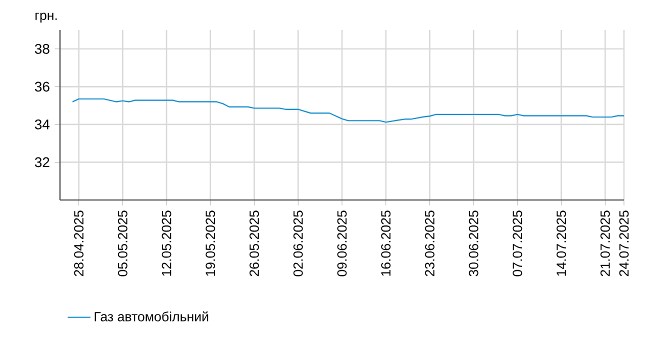 This screenshot has width=669, height=337. I want to click on x-tick-label: 07.07.2025, so click(517, 243).